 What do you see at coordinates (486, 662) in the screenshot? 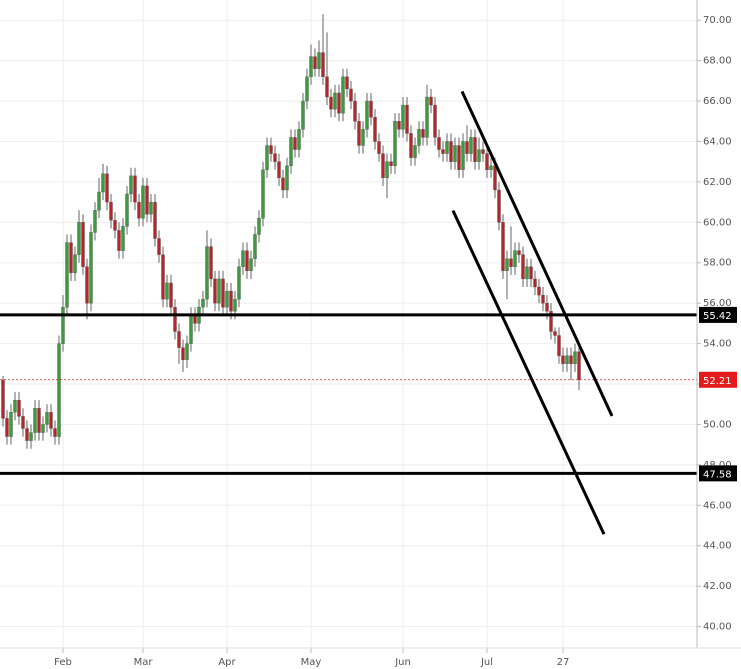
I see `x-tick-label: Jul` at bounding box center [486, 662].